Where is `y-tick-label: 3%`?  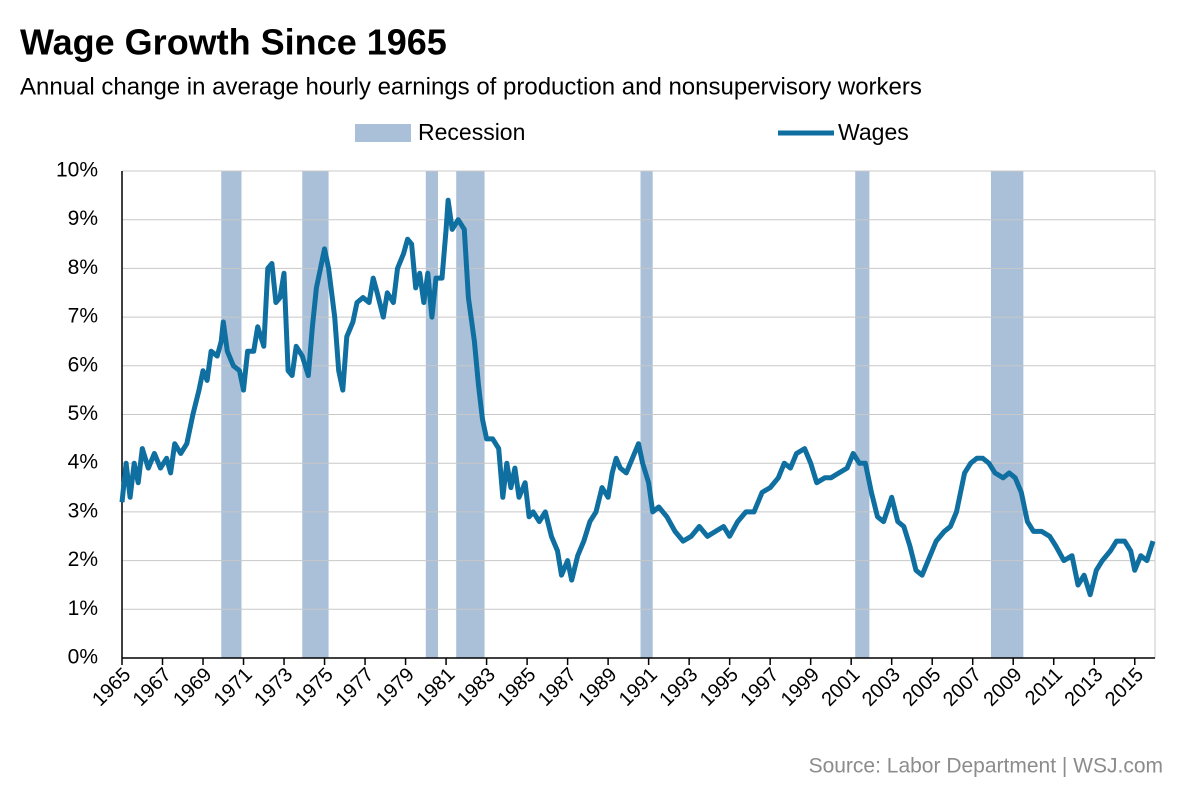
y-tick-label: 3% is located at coordinates (83, 510).